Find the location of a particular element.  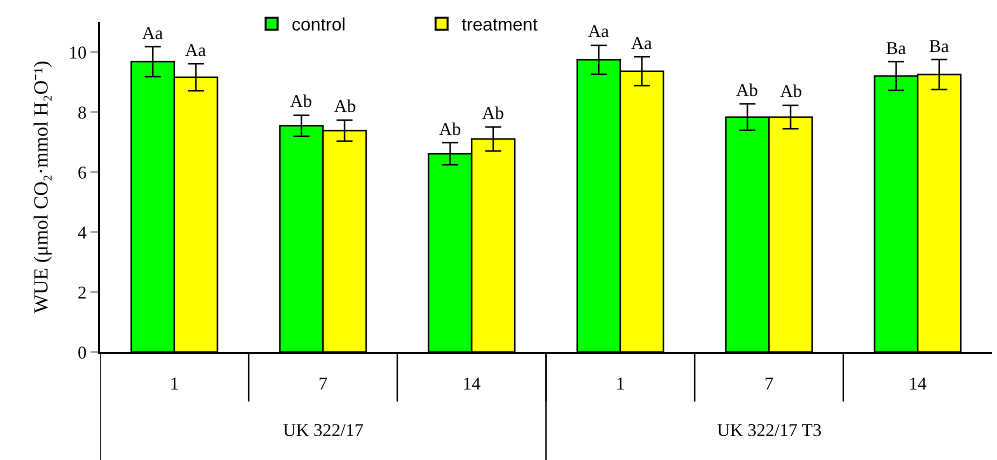

legend-label: treatment is located at coordinates (500, 24).